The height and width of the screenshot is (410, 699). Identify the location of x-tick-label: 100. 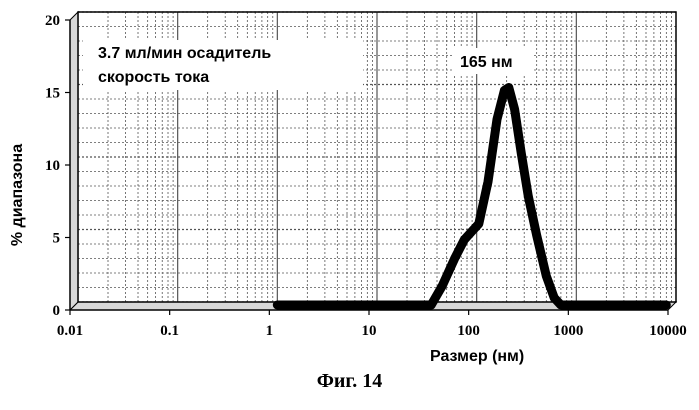
(468, 331).